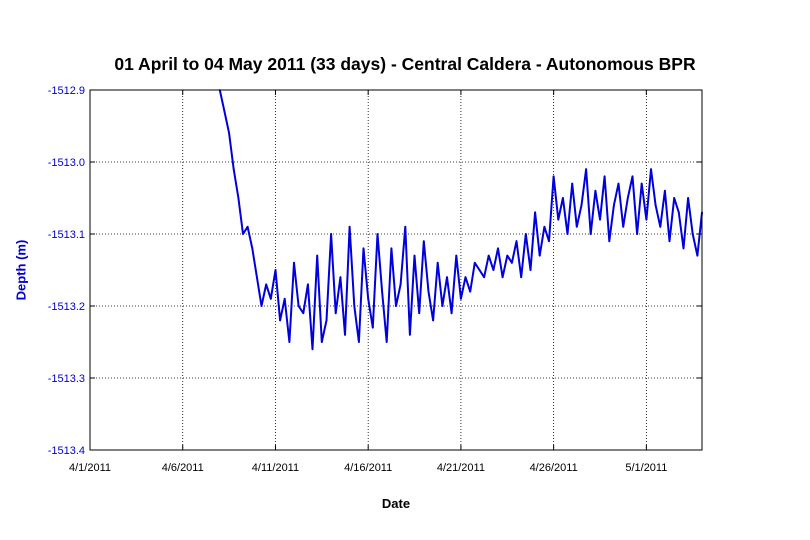  Describe the element at coordinates (461, 468) in the screenshot. I see `x-tick-label: 4/21/2011` at that location.